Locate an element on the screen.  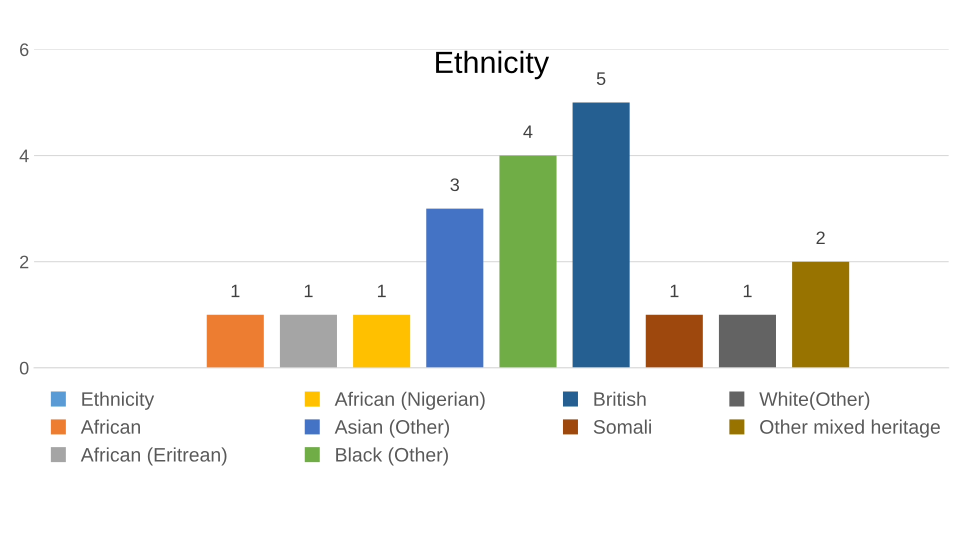
legend-label: Ethnicity is located at coordinates (118, 401).